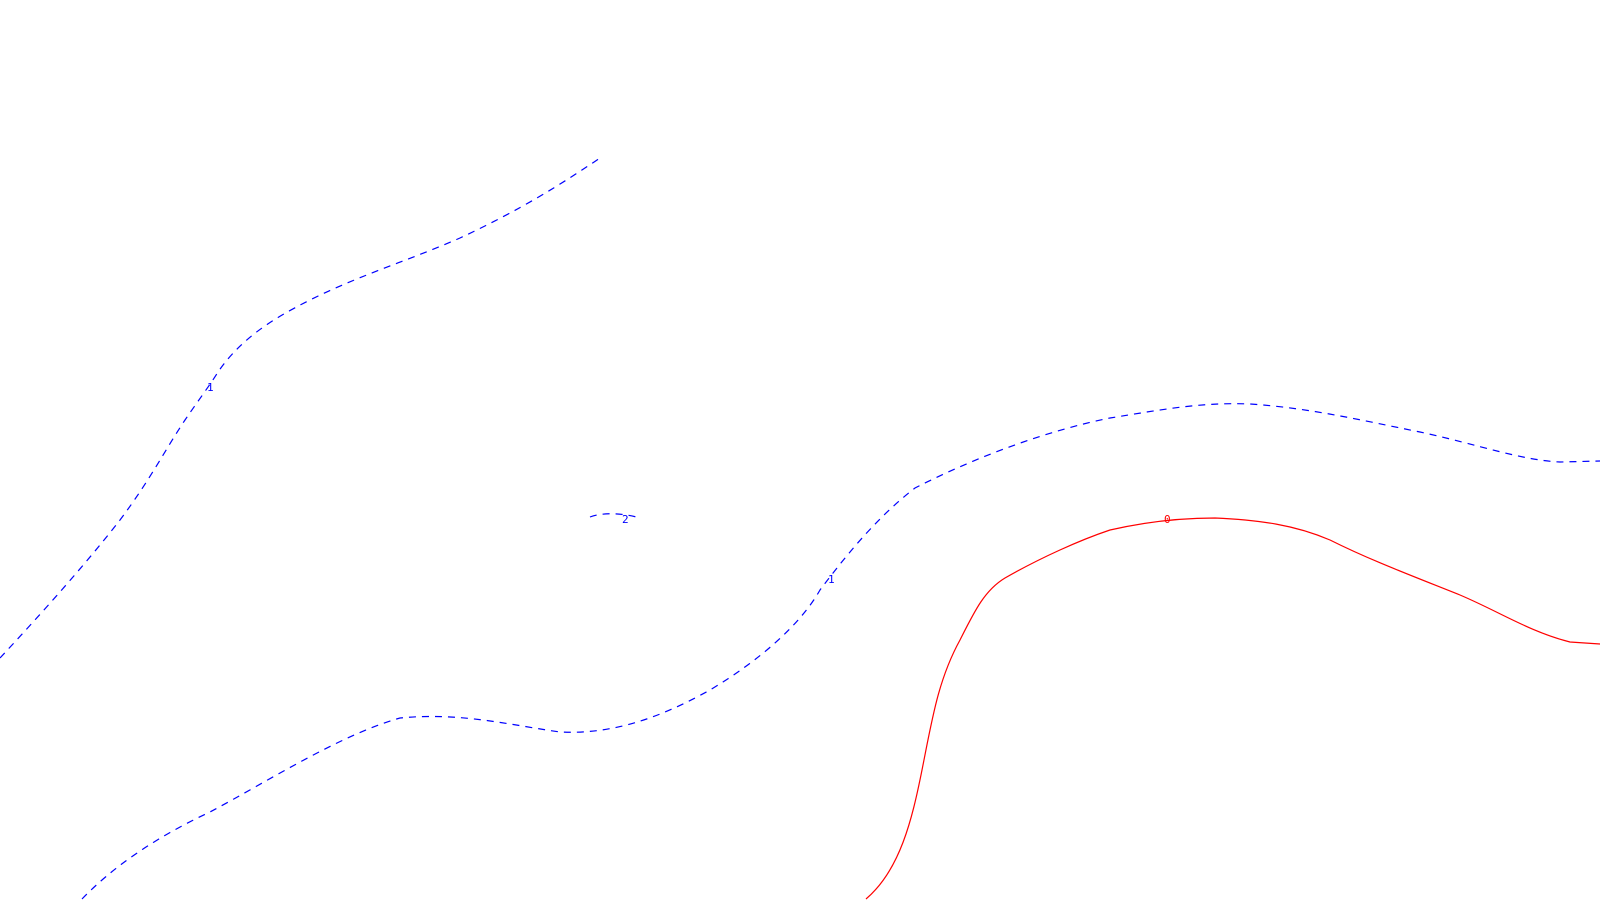  Describe the element at coordinates (831, 579) in the screenshot. I see `contour-label-neg1-central: 1` at that location.